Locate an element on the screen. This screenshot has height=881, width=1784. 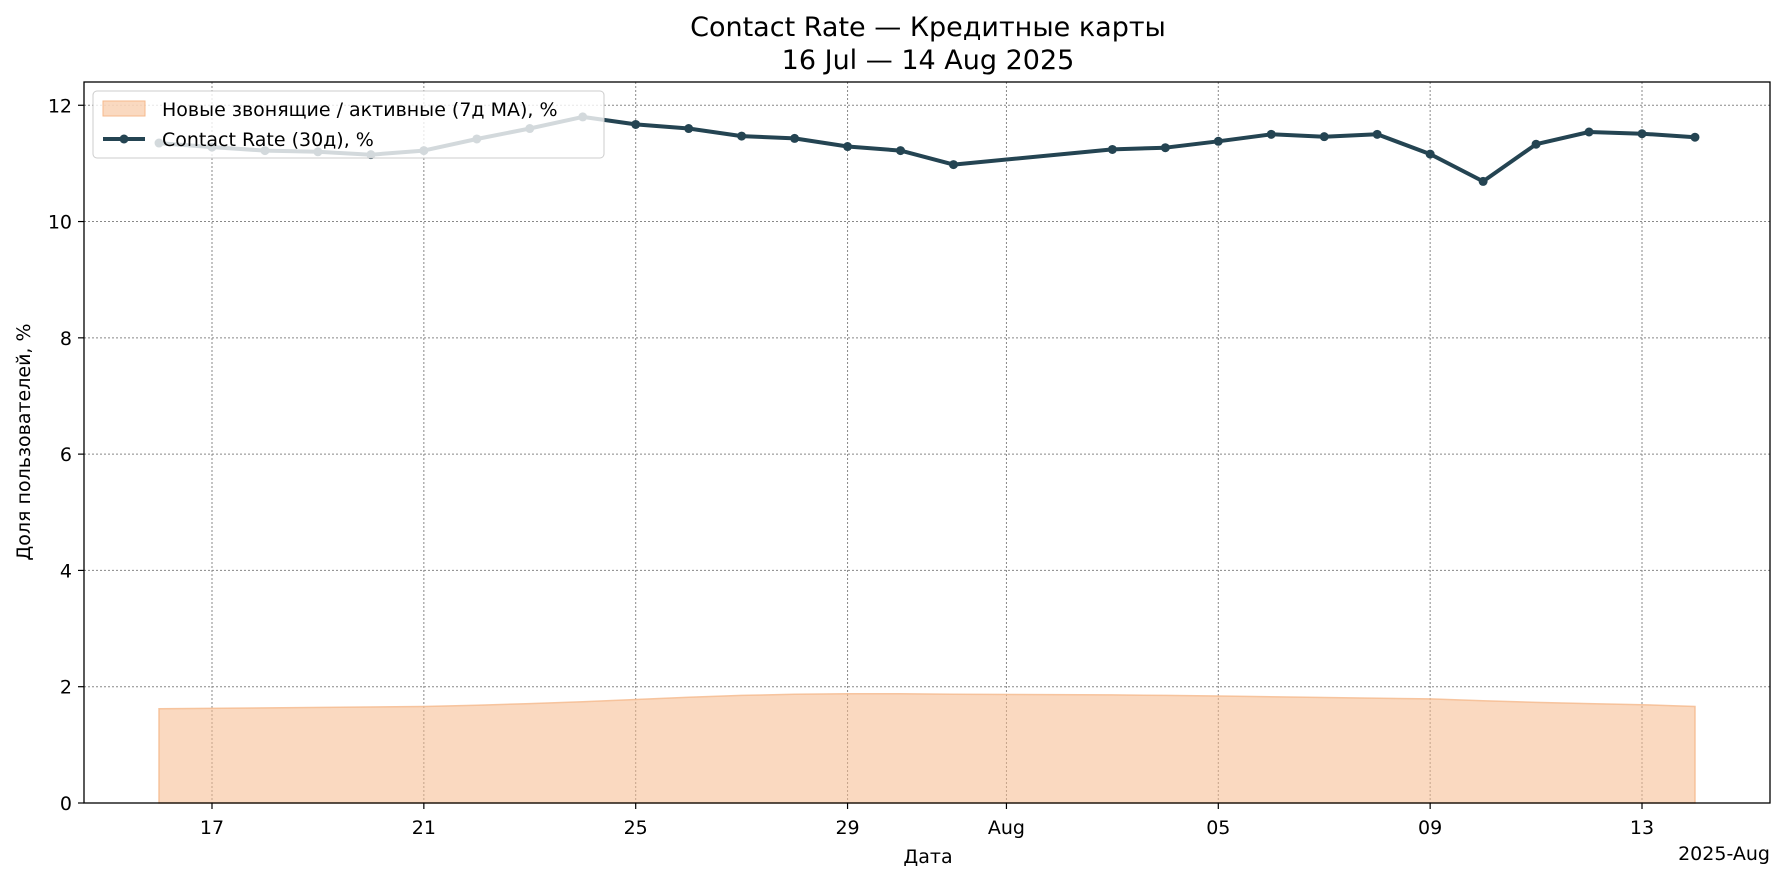
y-tick-label: 10 is located at coordinates (60, 223).